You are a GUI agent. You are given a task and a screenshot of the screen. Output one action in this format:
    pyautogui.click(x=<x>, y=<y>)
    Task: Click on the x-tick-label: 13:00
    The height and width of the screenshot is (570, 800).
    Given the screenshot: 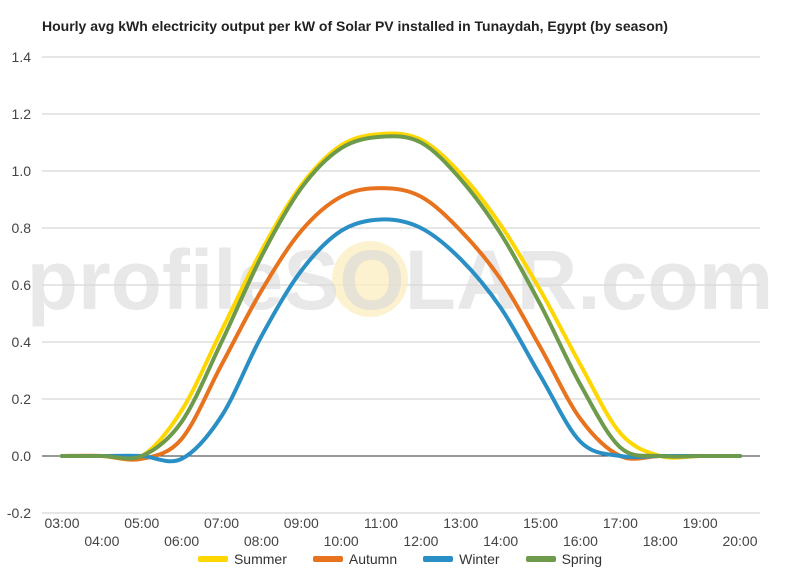 What is the action you would take?
    pyautogui.click(x=460, y=523)
    